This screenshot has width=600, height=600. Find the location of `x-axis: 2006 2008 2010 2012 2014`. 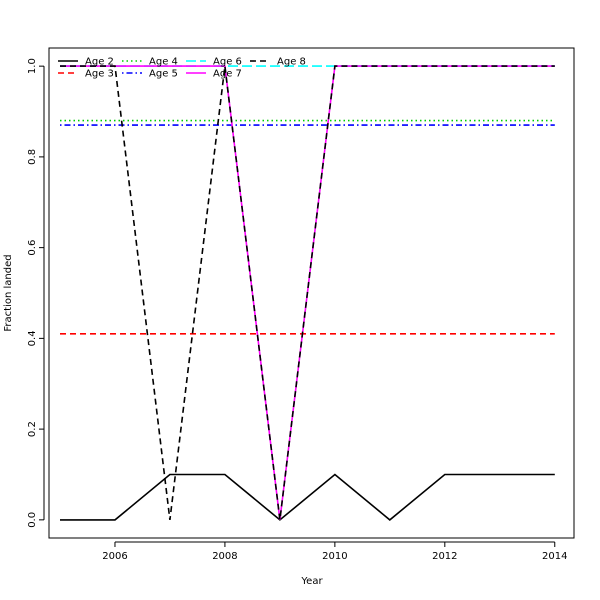

x-axis: 2006 2008 2010 2012 2014 is located at coordinates (334, 551).